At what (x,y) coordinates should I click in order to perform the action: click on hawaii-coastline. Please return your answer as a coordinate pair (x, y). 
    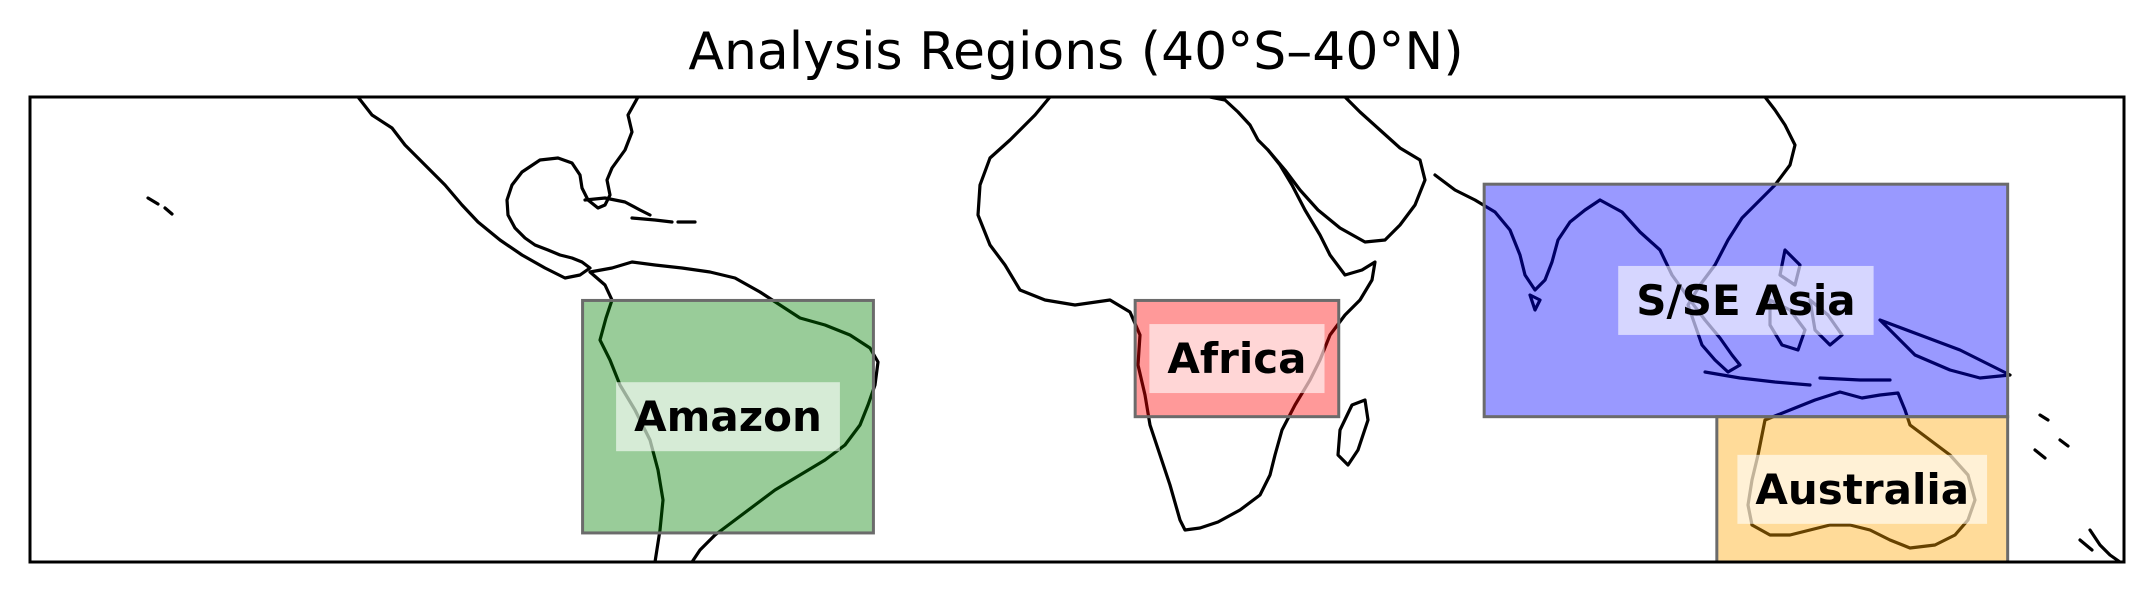
    Looking at the image, I should click on (160, 206).